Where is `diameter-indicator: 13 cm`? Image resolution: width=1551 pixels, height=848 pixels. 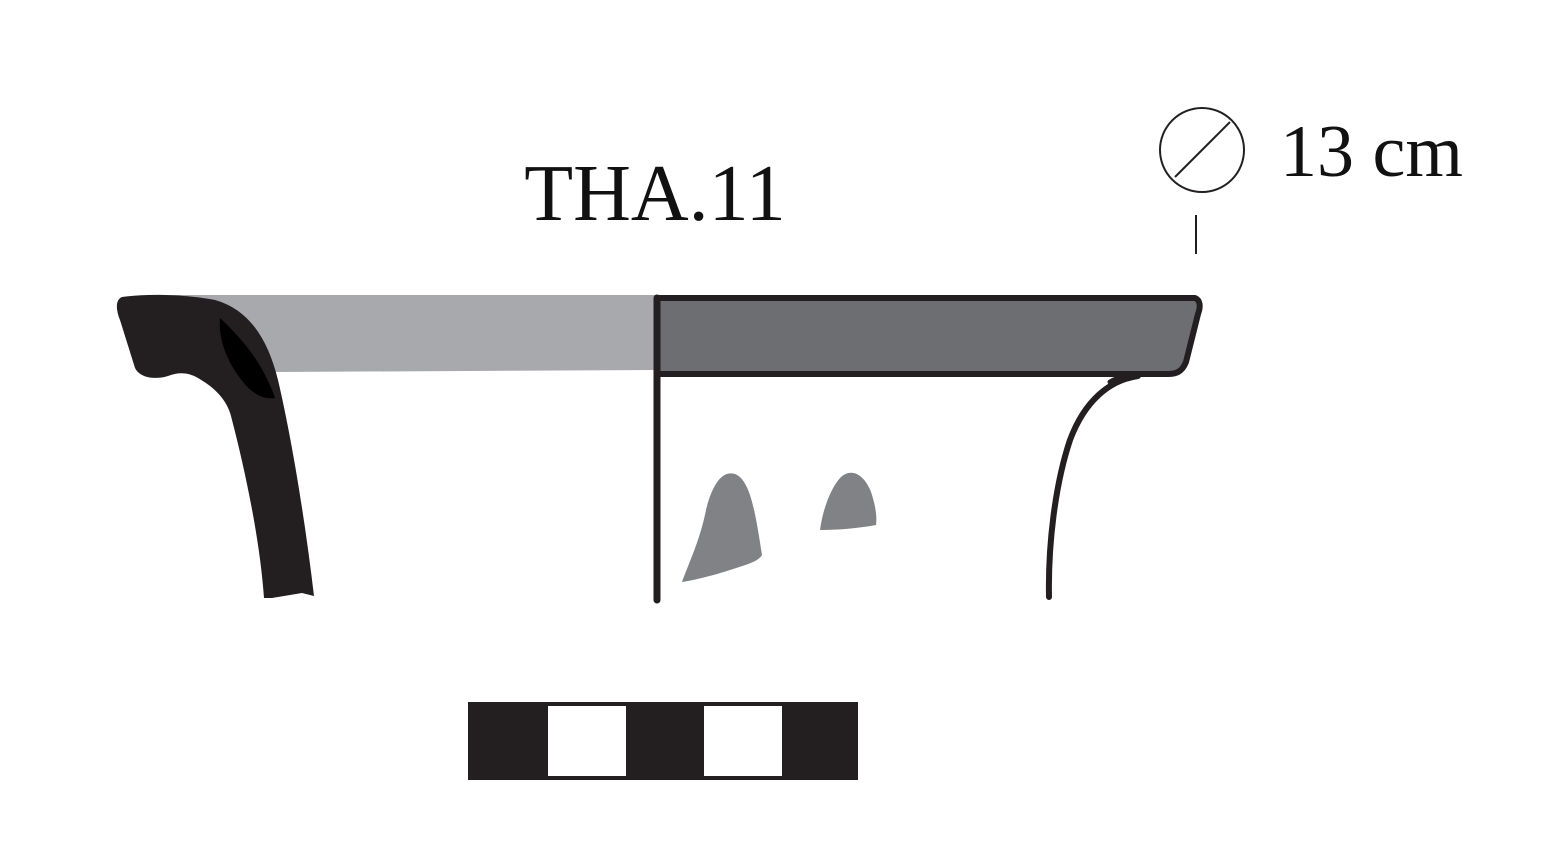 diameter-indicator: 13 cm is located at coordinates (1311, 180).